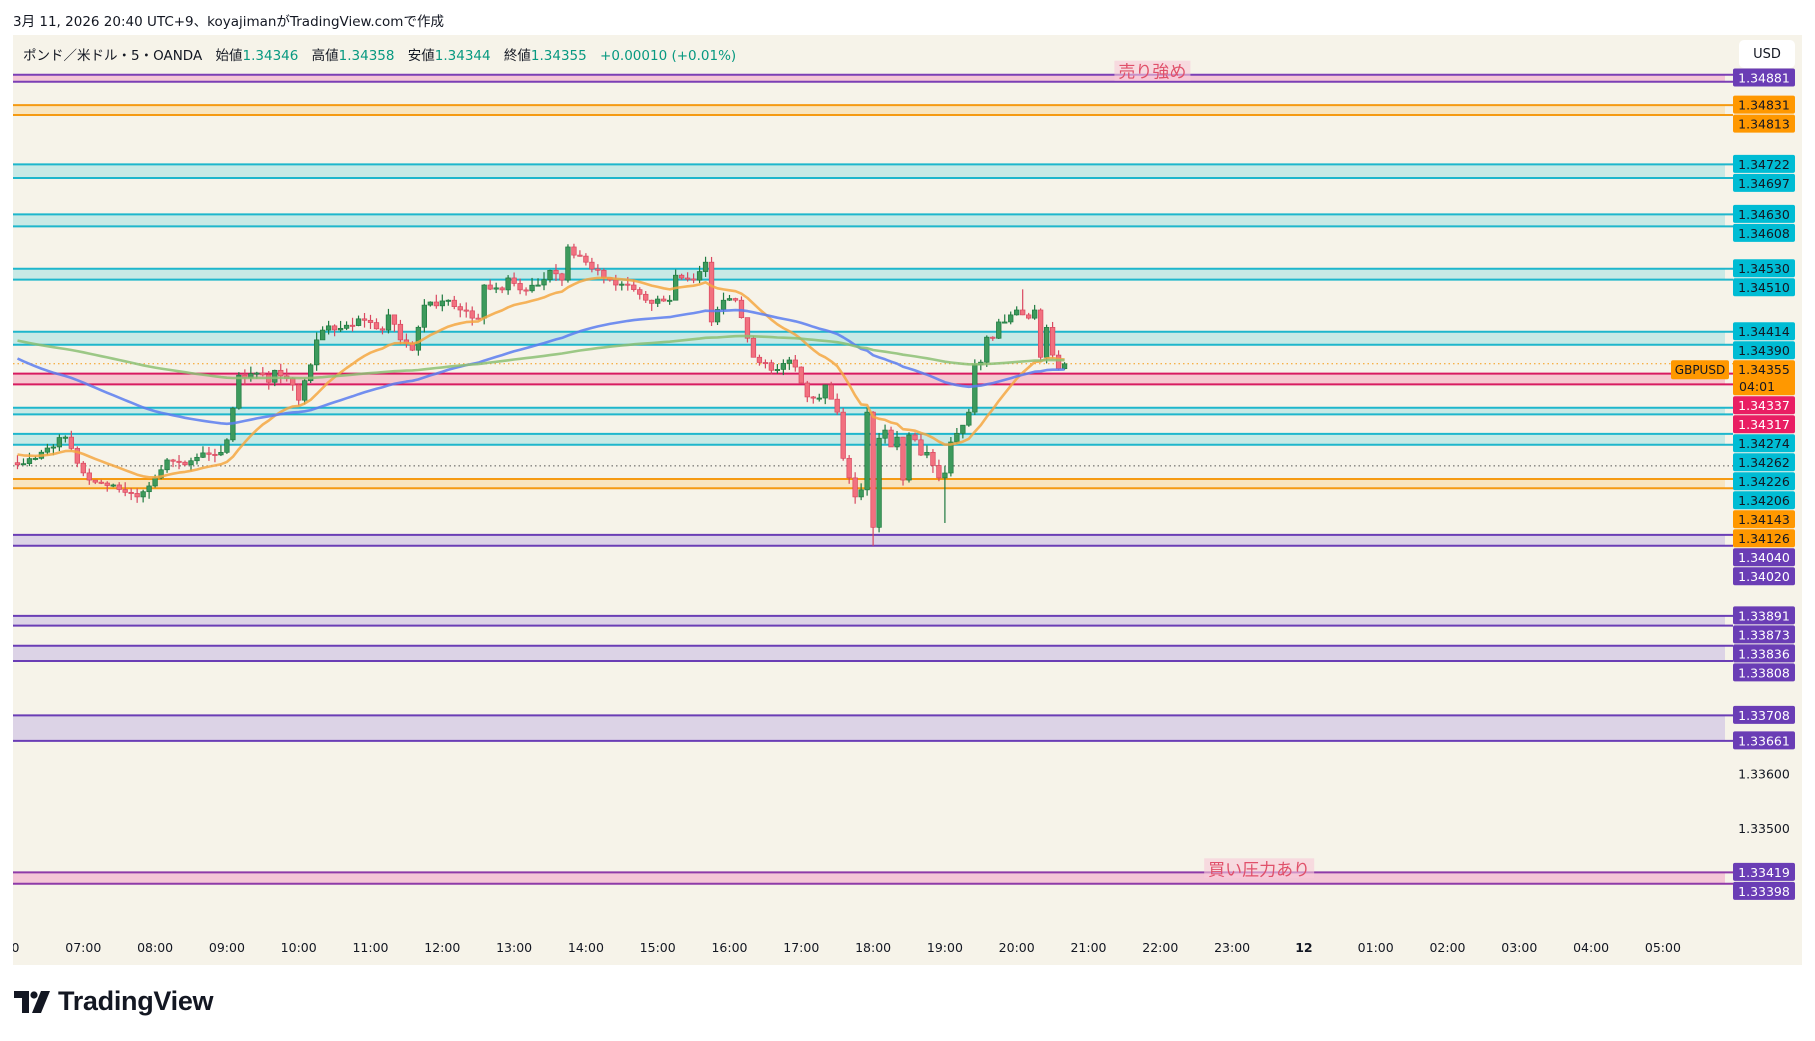  Describe the element at coordinates (113, 56) in the screenshot. I see `symbol-title: ポンド／米ドル・5・OANDA` at that location.